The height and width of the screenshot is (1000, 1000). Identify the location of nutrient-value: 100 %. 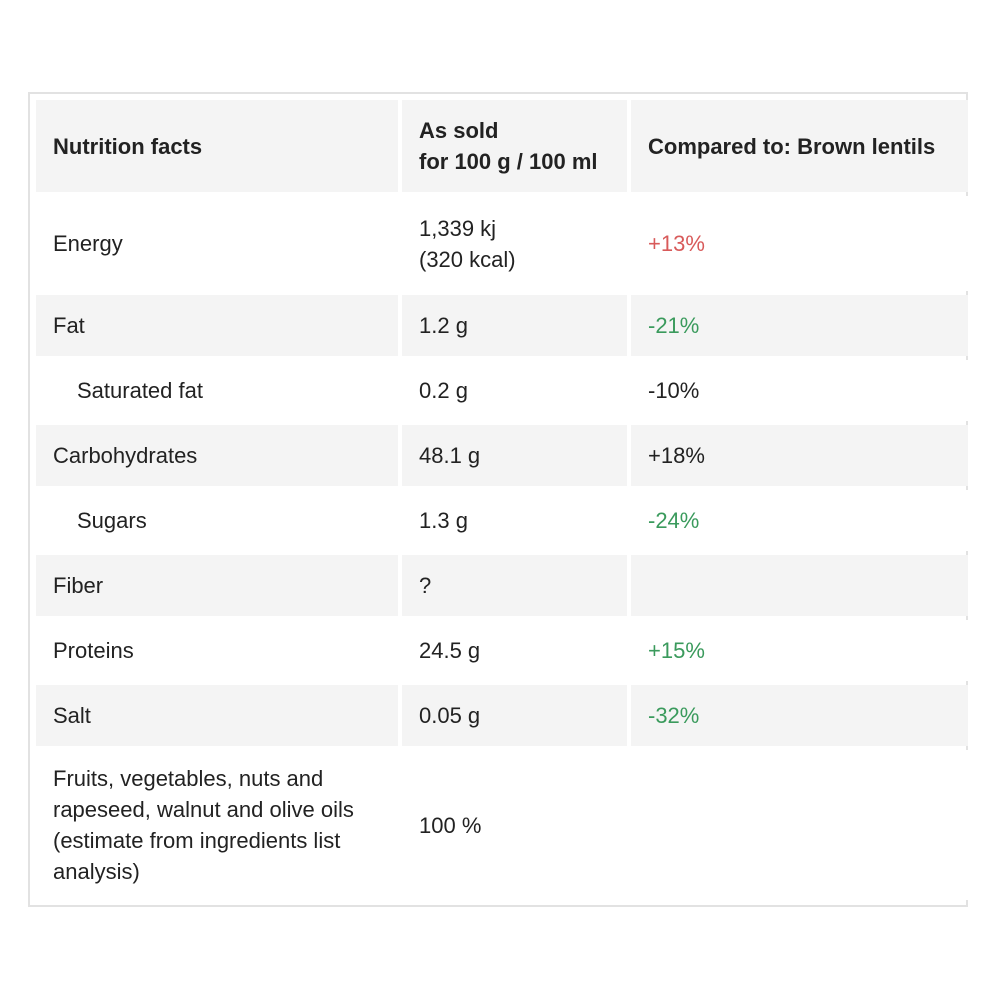
(514, 825).